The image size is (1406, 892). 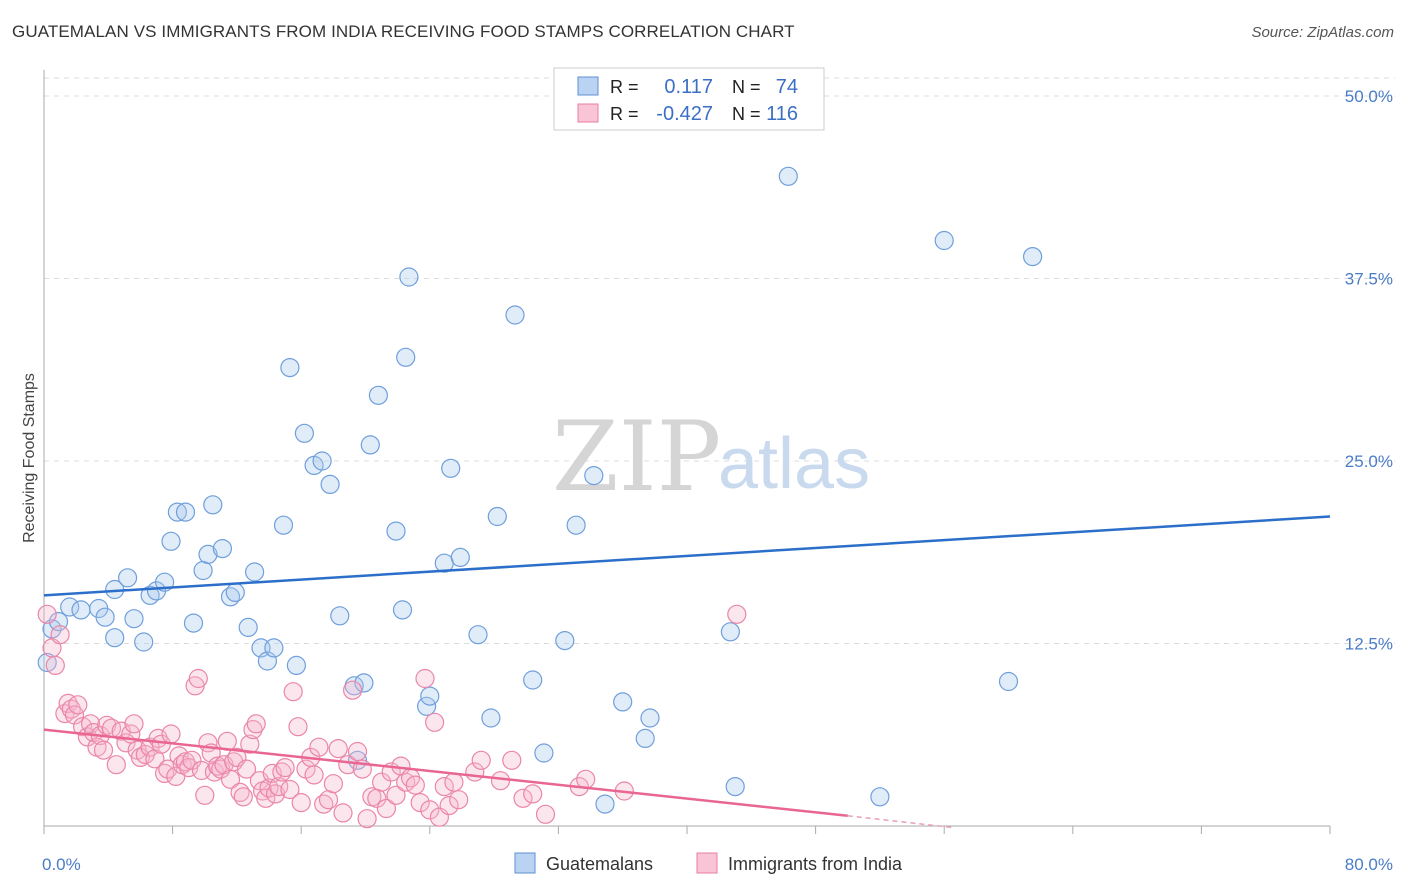 What do you see at coordinates (1322, 32) in the screenshot?
I see `source-label: Source: ZipAtlas.com` at bounding box center [1322, 32].